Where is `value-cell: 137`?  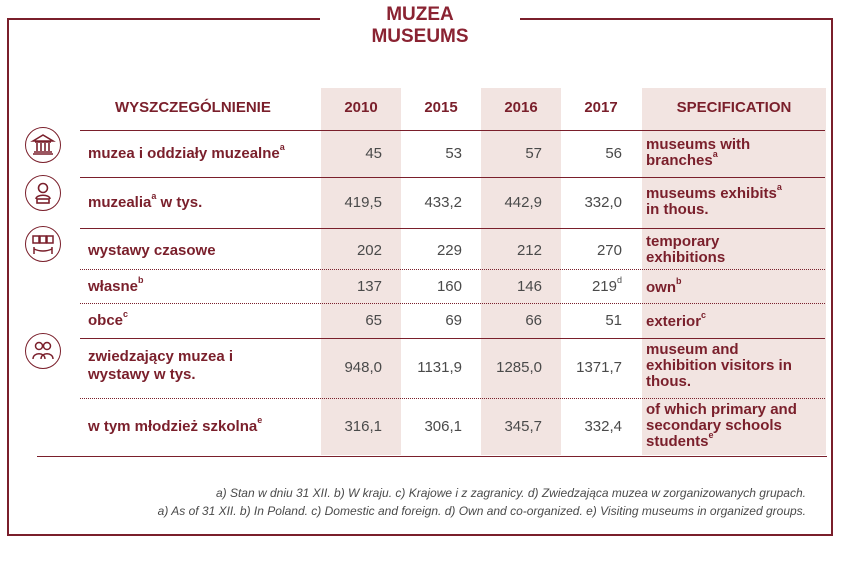 value-cell: 137 is located at coordinates (369, 286).